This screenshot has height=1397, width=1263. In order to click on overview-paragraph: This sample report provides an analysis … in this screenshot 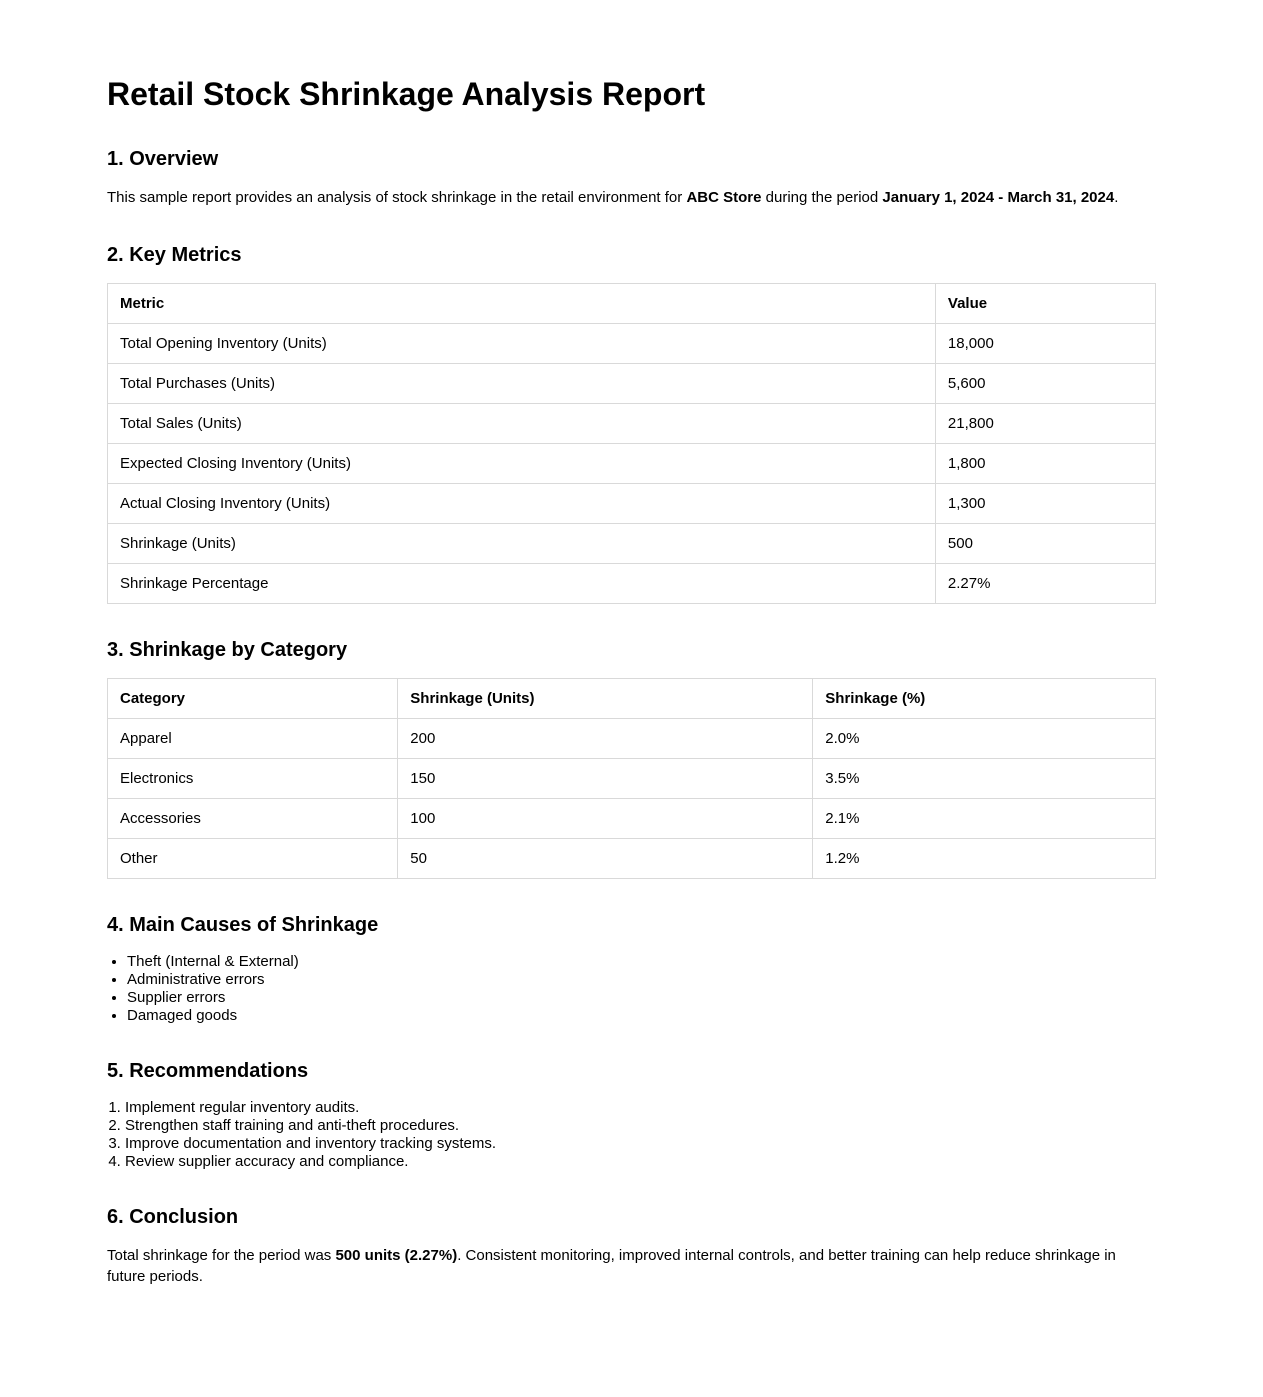, I will do `click(631, 198)`.